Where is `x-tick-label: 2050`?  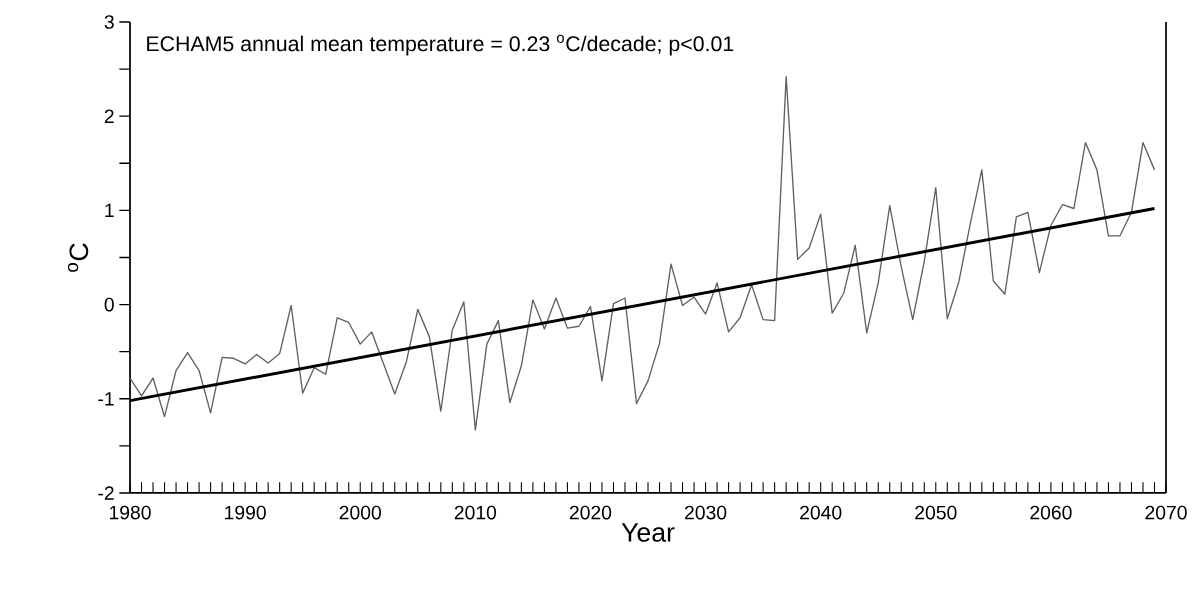
x-tick-label: 2050 is located at coordinates (936, 512).